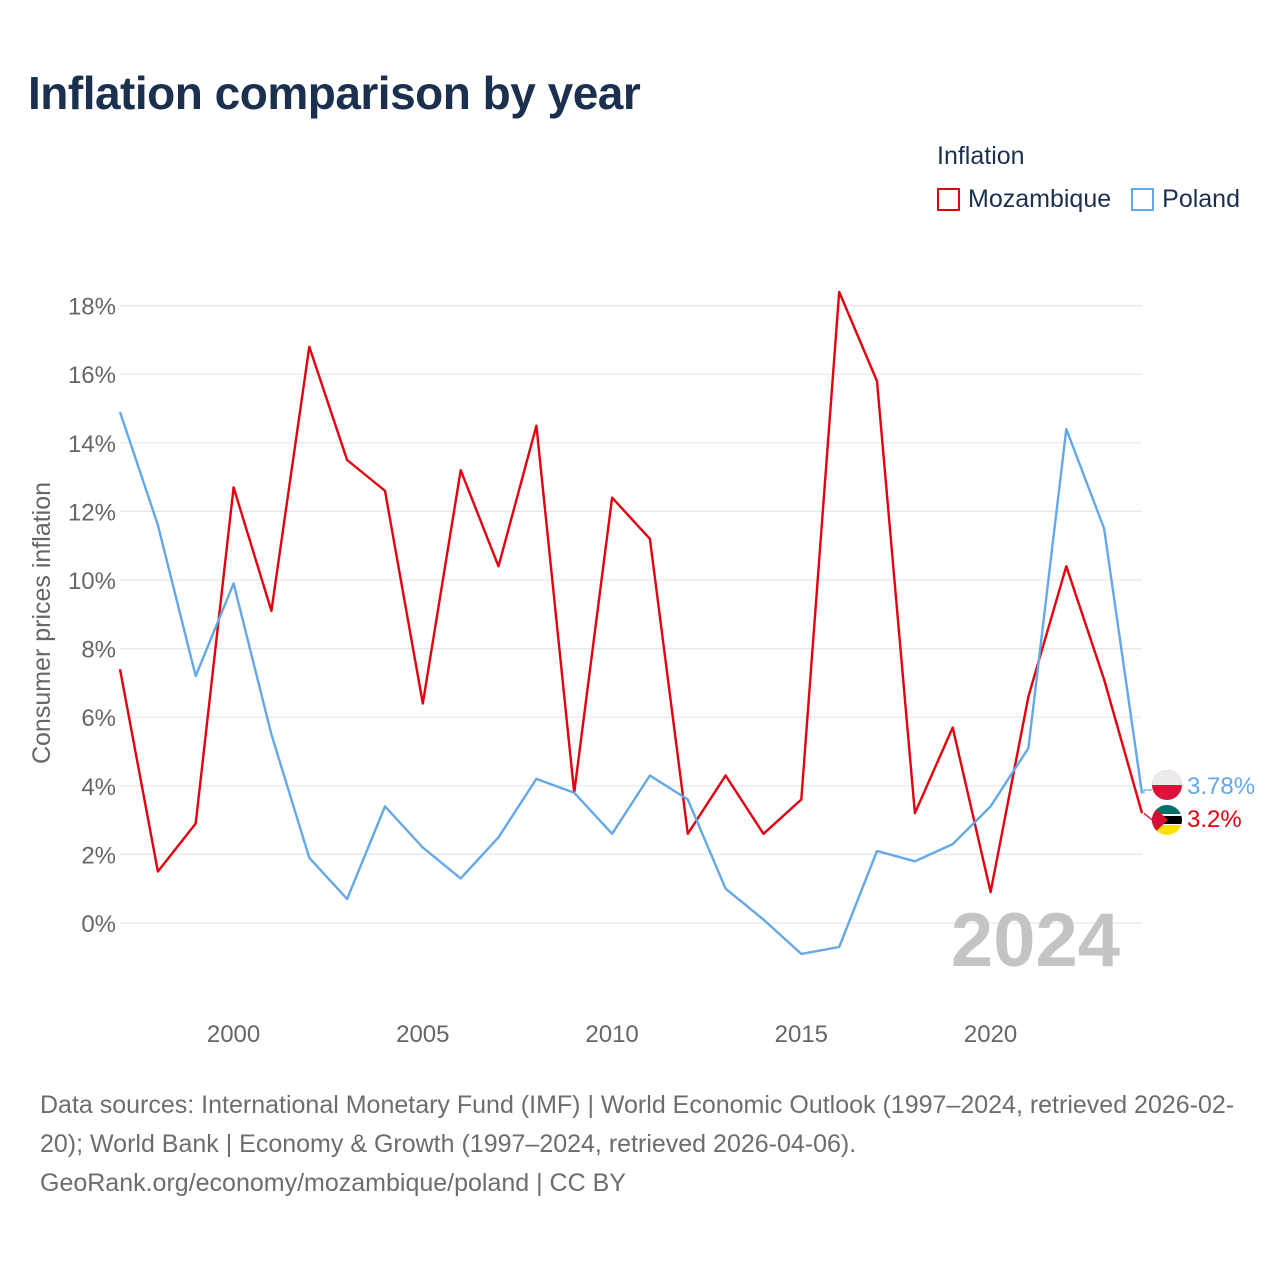  I want to click on legend: Inflation Mozambique Poland, so click(1088, 178).